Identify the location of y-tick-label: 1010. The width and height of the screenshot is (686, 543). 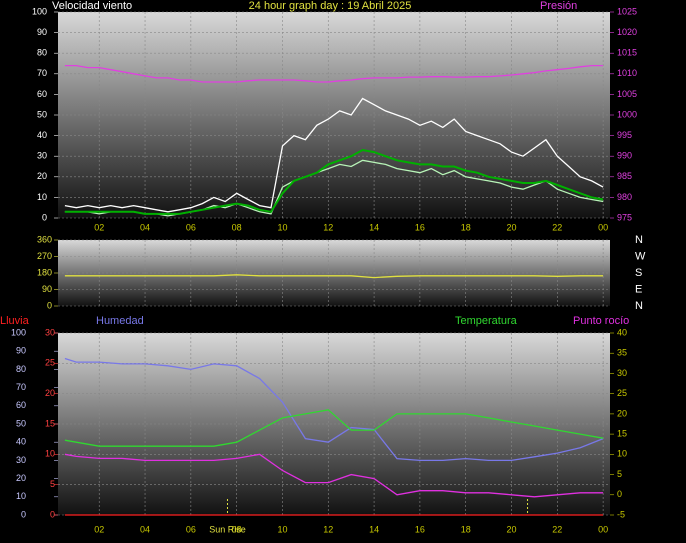
(627, 73).